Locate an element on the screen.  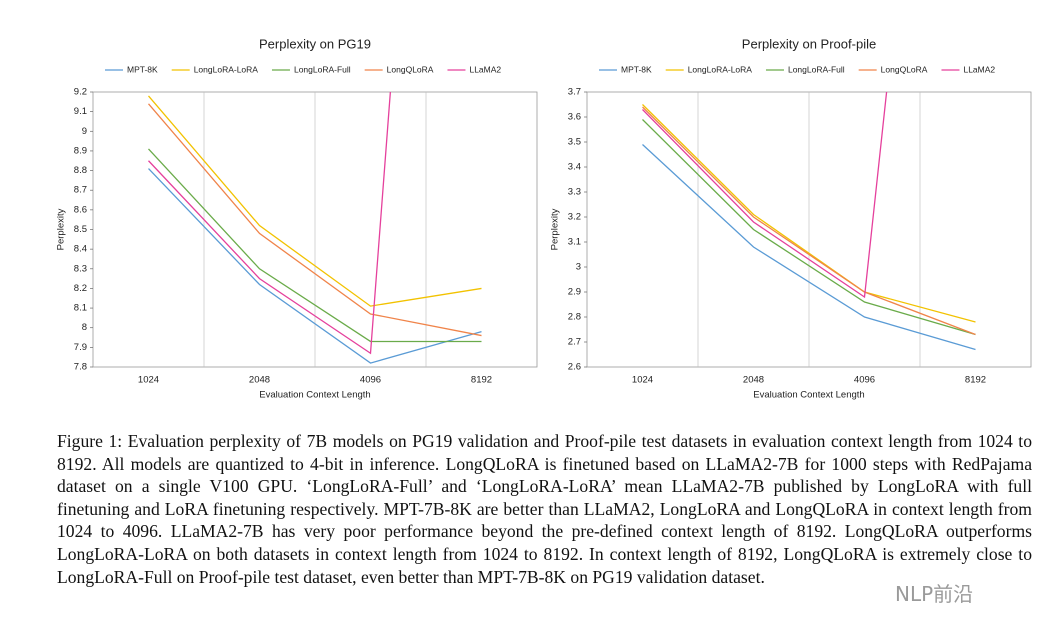
y-tick-label: 3.3 is located at coordinates (574, 192).